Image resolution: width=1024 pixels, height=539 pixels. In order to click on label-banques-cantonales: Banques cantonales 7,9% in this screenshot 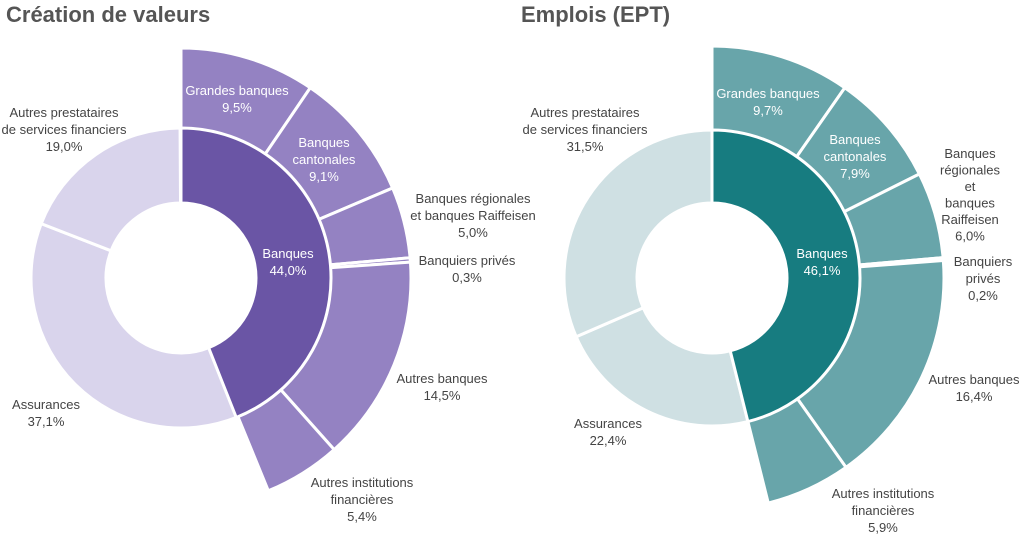, I will do `click(855, 156)`.